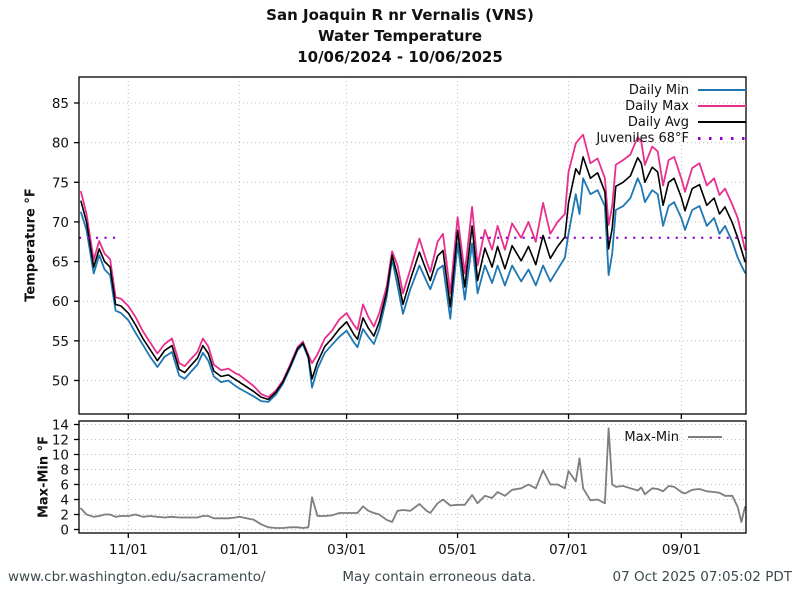 The height and width of the screenshot is (600, 800). Describe the element at coordinates (346, 550) in the screenshot. I see `x-tick-label: 03/01` at that location.